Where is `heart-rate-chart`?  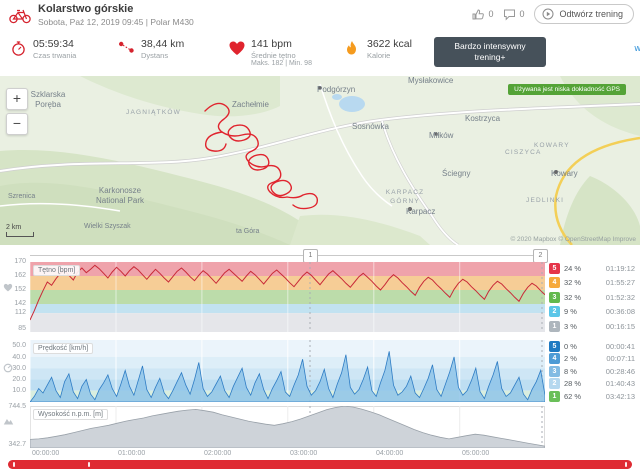 heart-rate-chart is located at coordinates (287, 297).